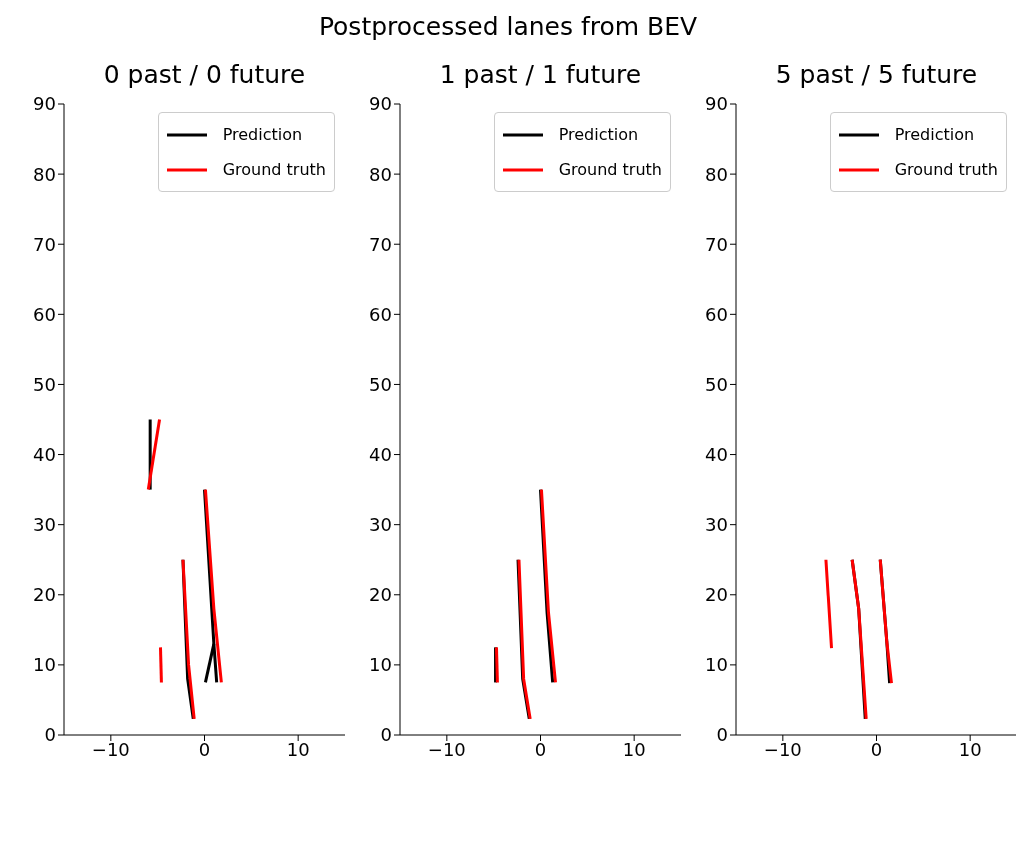 This screenshot has width=1016, height=861. I want to click on text: Postprocessed lanes from BEV, so click(508, 26).